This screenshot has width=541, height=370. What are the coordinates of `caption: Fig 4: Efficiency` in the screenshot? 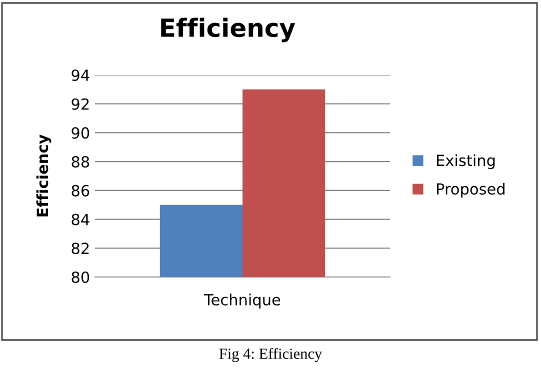 It's located at (270, 355).